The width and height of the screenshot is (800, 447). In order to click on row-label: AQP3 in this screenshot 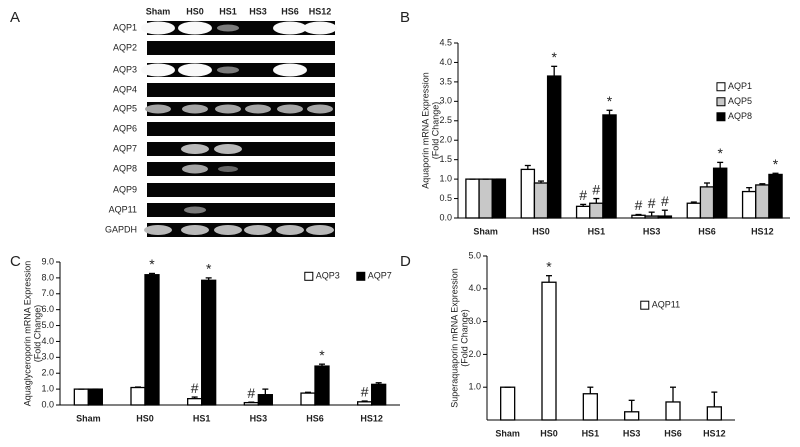, I will do `click(125, 69)`.